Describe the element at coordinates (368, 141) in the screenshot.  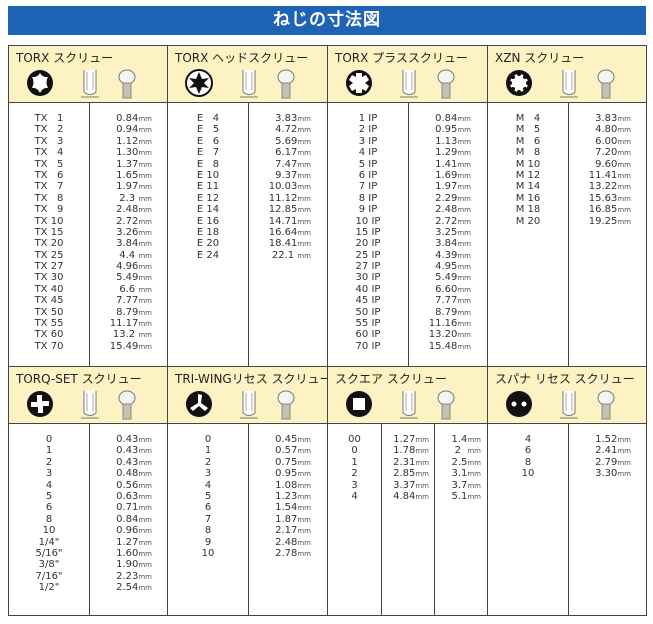
I see `size-label: 3 IP` at that location.